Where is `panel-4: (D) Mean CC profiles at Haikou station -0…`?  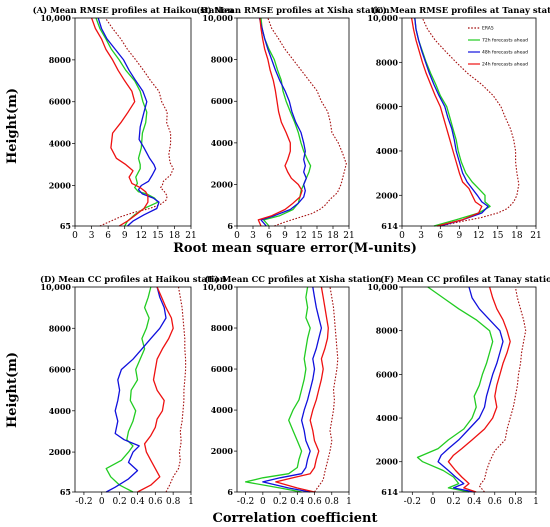 panel-4: (D) Mean CC profiles at Haikou station -0… is located at coordinates (133, 390).